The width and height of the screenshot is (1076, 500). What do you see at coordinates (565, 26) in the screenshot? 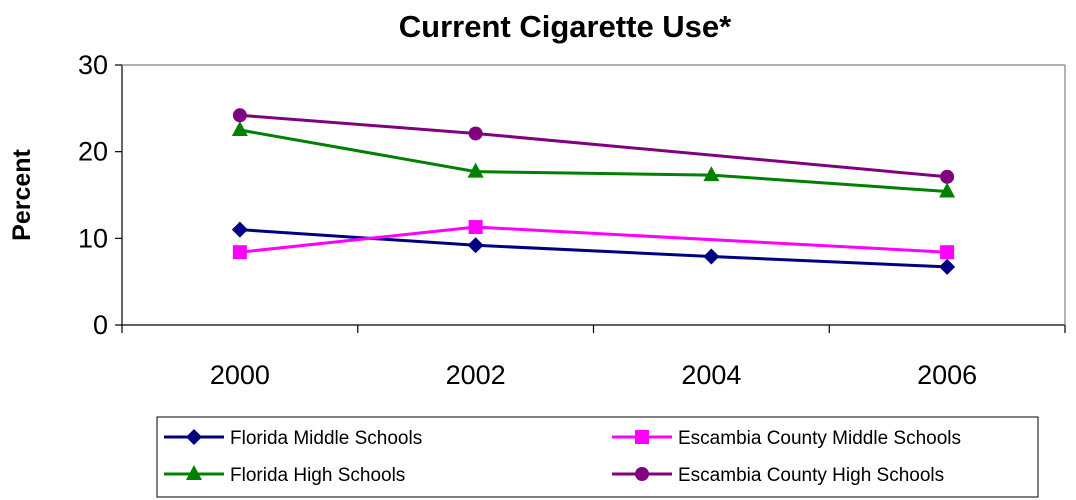
I see `chart-title: Current Cigarette Use*` at bounding box center [565, 26].